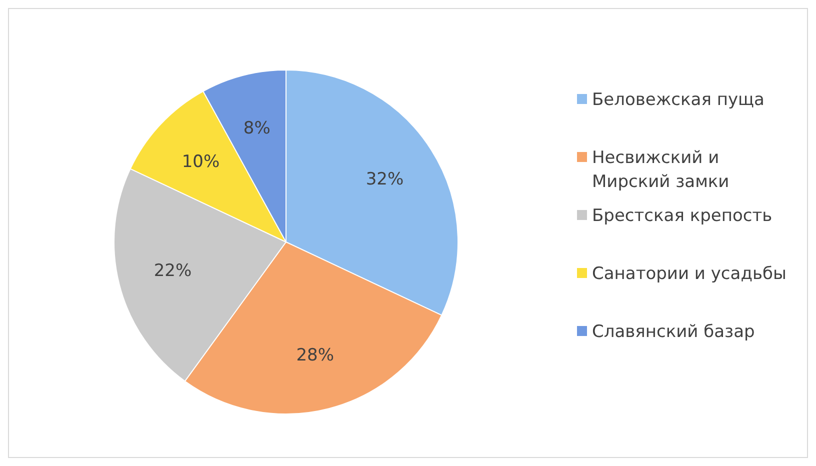 The width and height of the screenshot is (816, 466). What do you see at coordinates (385, 179) in the screenshot?
I see `data-label: 32%` at bounding box center [385, 179].